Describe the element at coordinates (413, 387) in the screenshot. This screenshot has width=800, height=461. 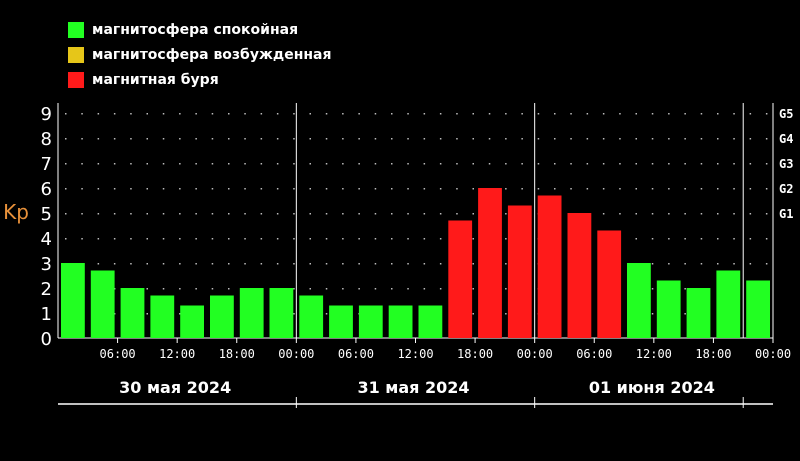
I see `day-label: 31 мая 2024` at that location.